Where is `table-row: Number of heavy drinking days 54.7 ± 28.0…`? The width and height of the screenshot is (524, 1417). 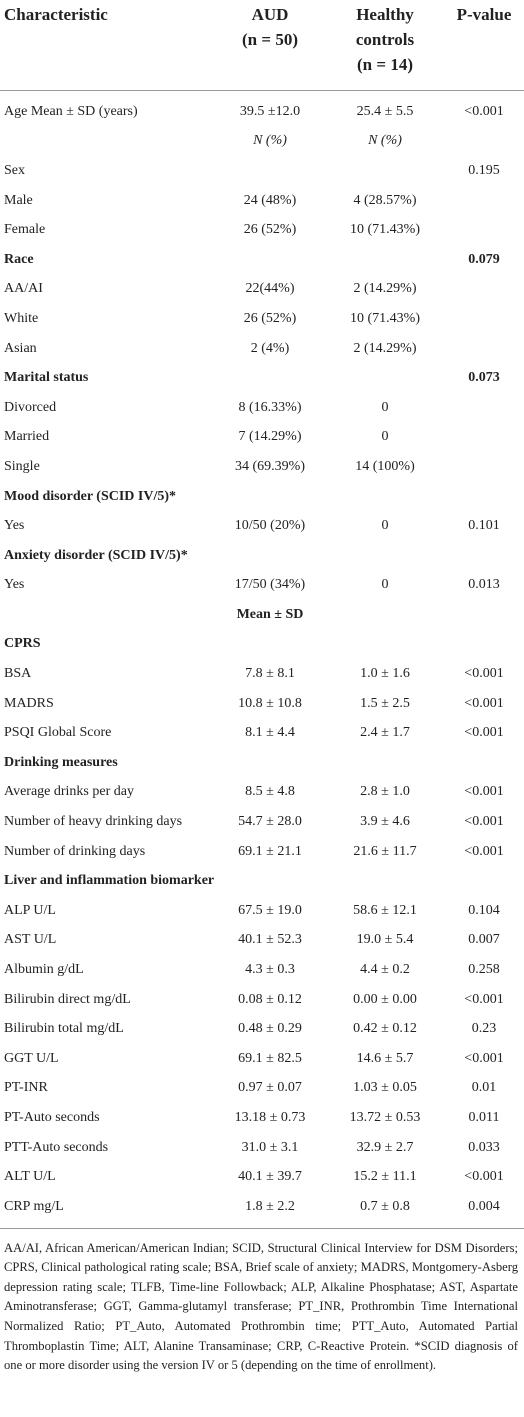 table-row: Number of heavy drinking days 54.7 ± 28.0… is located at coordinates (262, 822).